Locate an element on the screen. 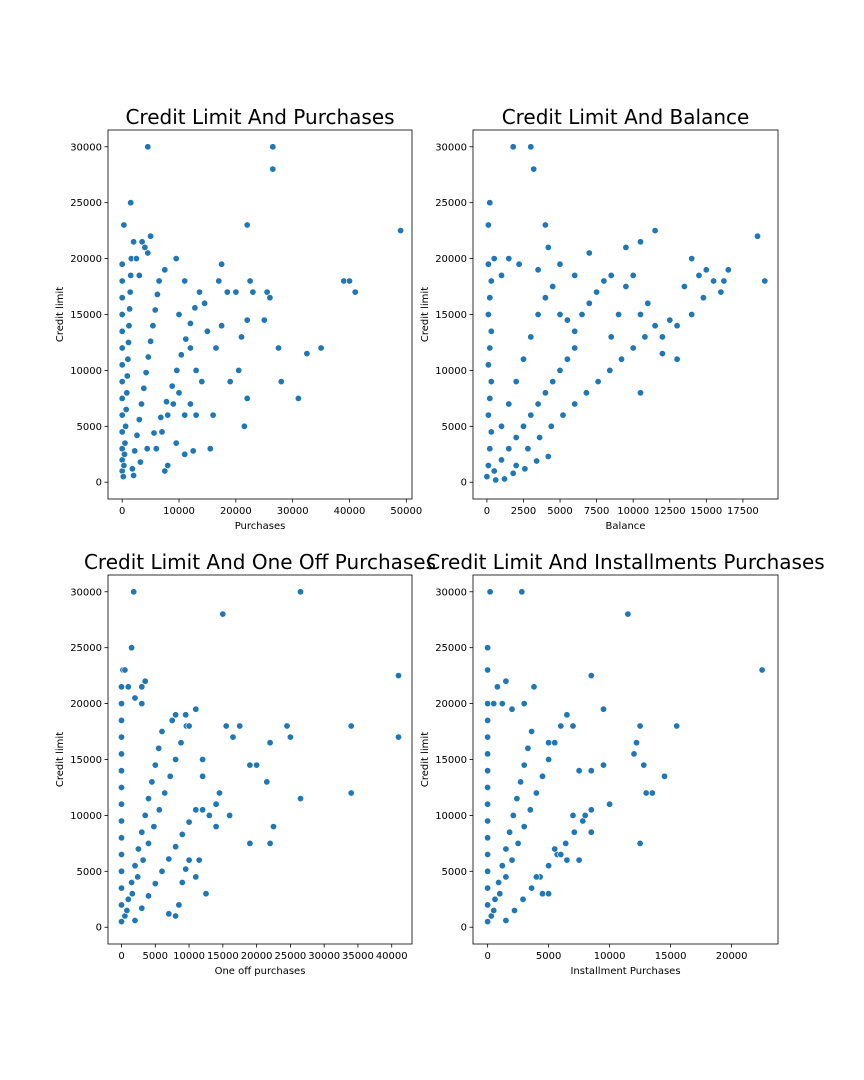 Image resolution: width=864 pixels, height=1080 pixels. x-tick-label: 50000 is located at coordinates (406, 511).